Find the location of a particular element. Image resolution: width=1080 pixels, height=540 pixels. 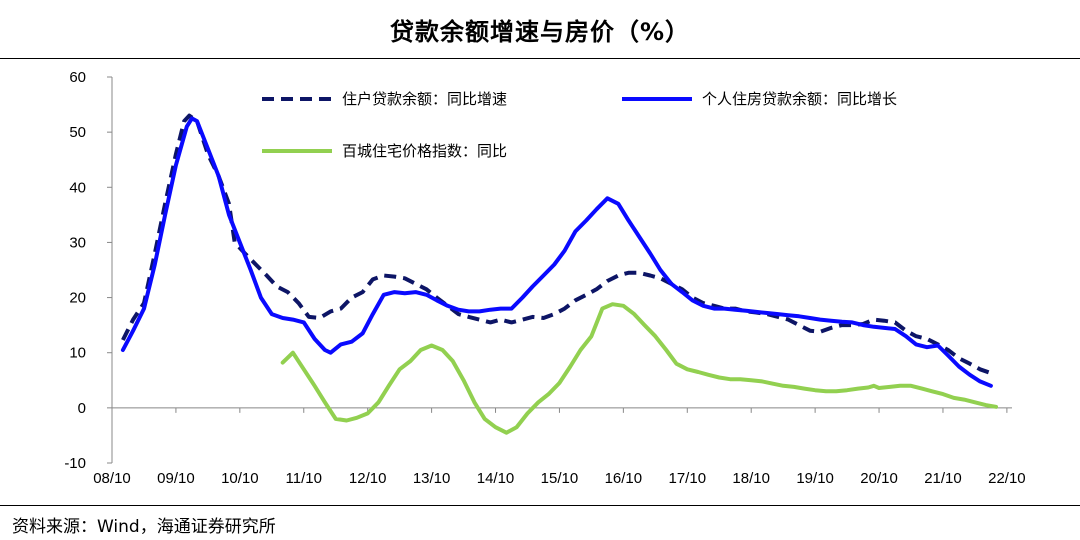

legend-label-2: 个人住房贷款余额：同比增长 is located at coordinates (799, 99).